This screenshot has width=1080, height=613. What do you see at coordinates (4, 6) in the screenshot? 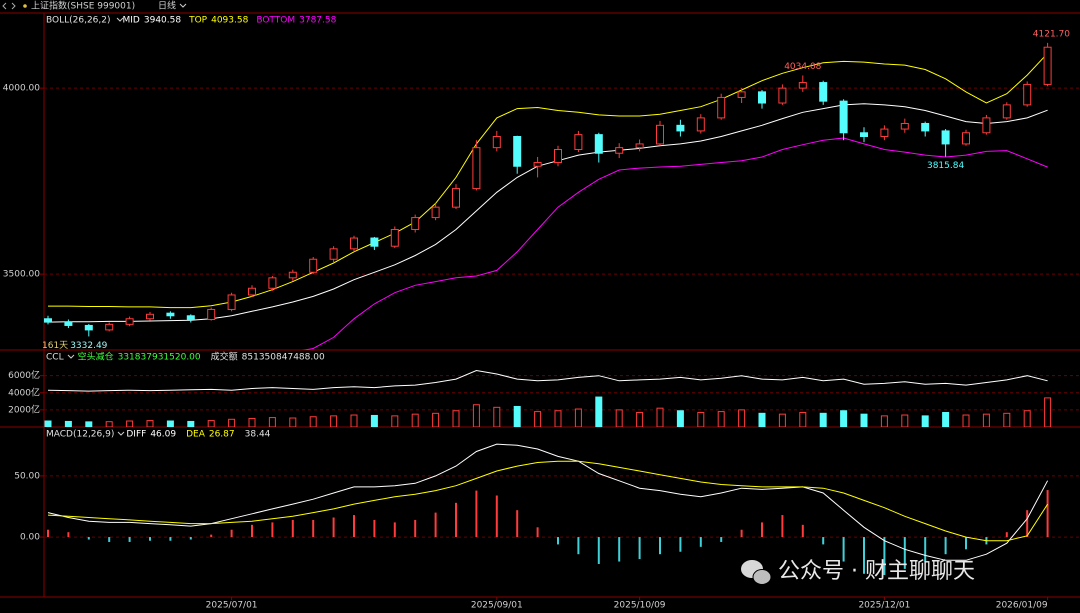
I see `nav-prev-icon` at bounding box center [4, 6].